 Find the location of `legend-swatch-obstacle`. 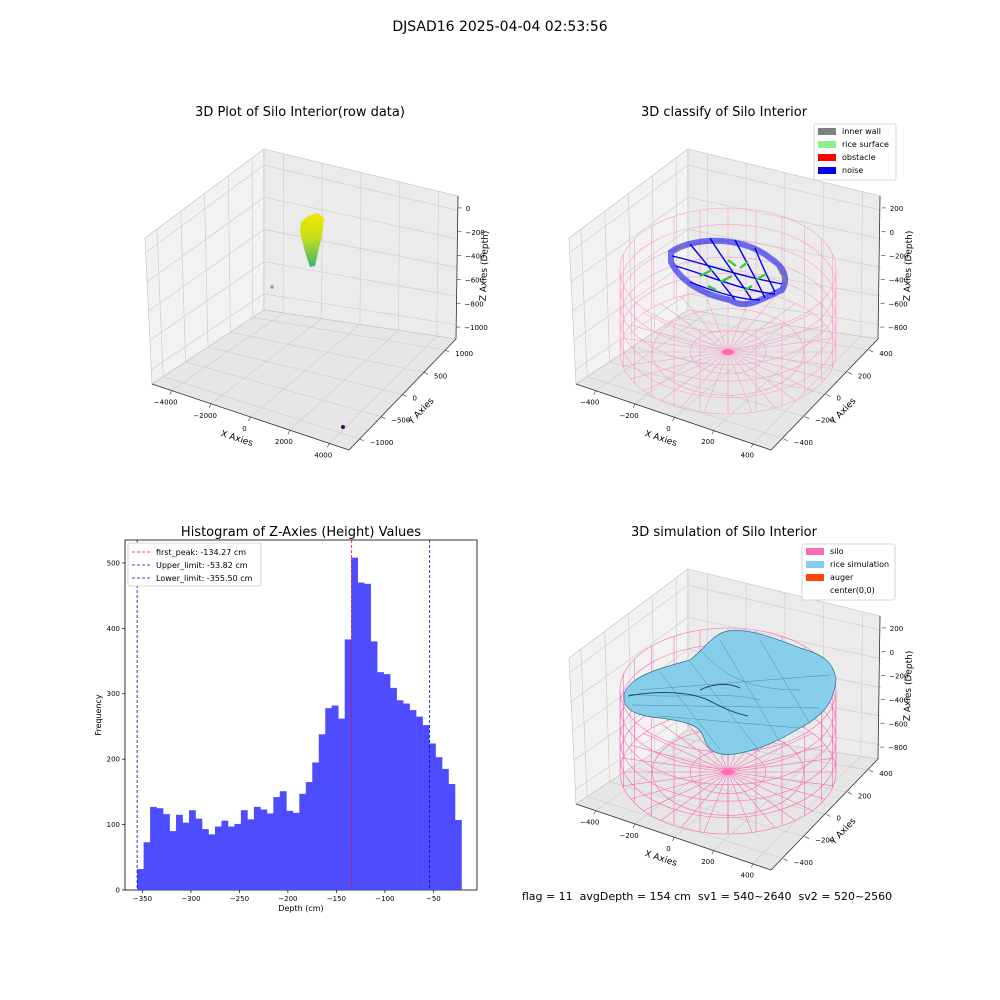

legend-swatch-obstacle is located at coordinates (827, 157).